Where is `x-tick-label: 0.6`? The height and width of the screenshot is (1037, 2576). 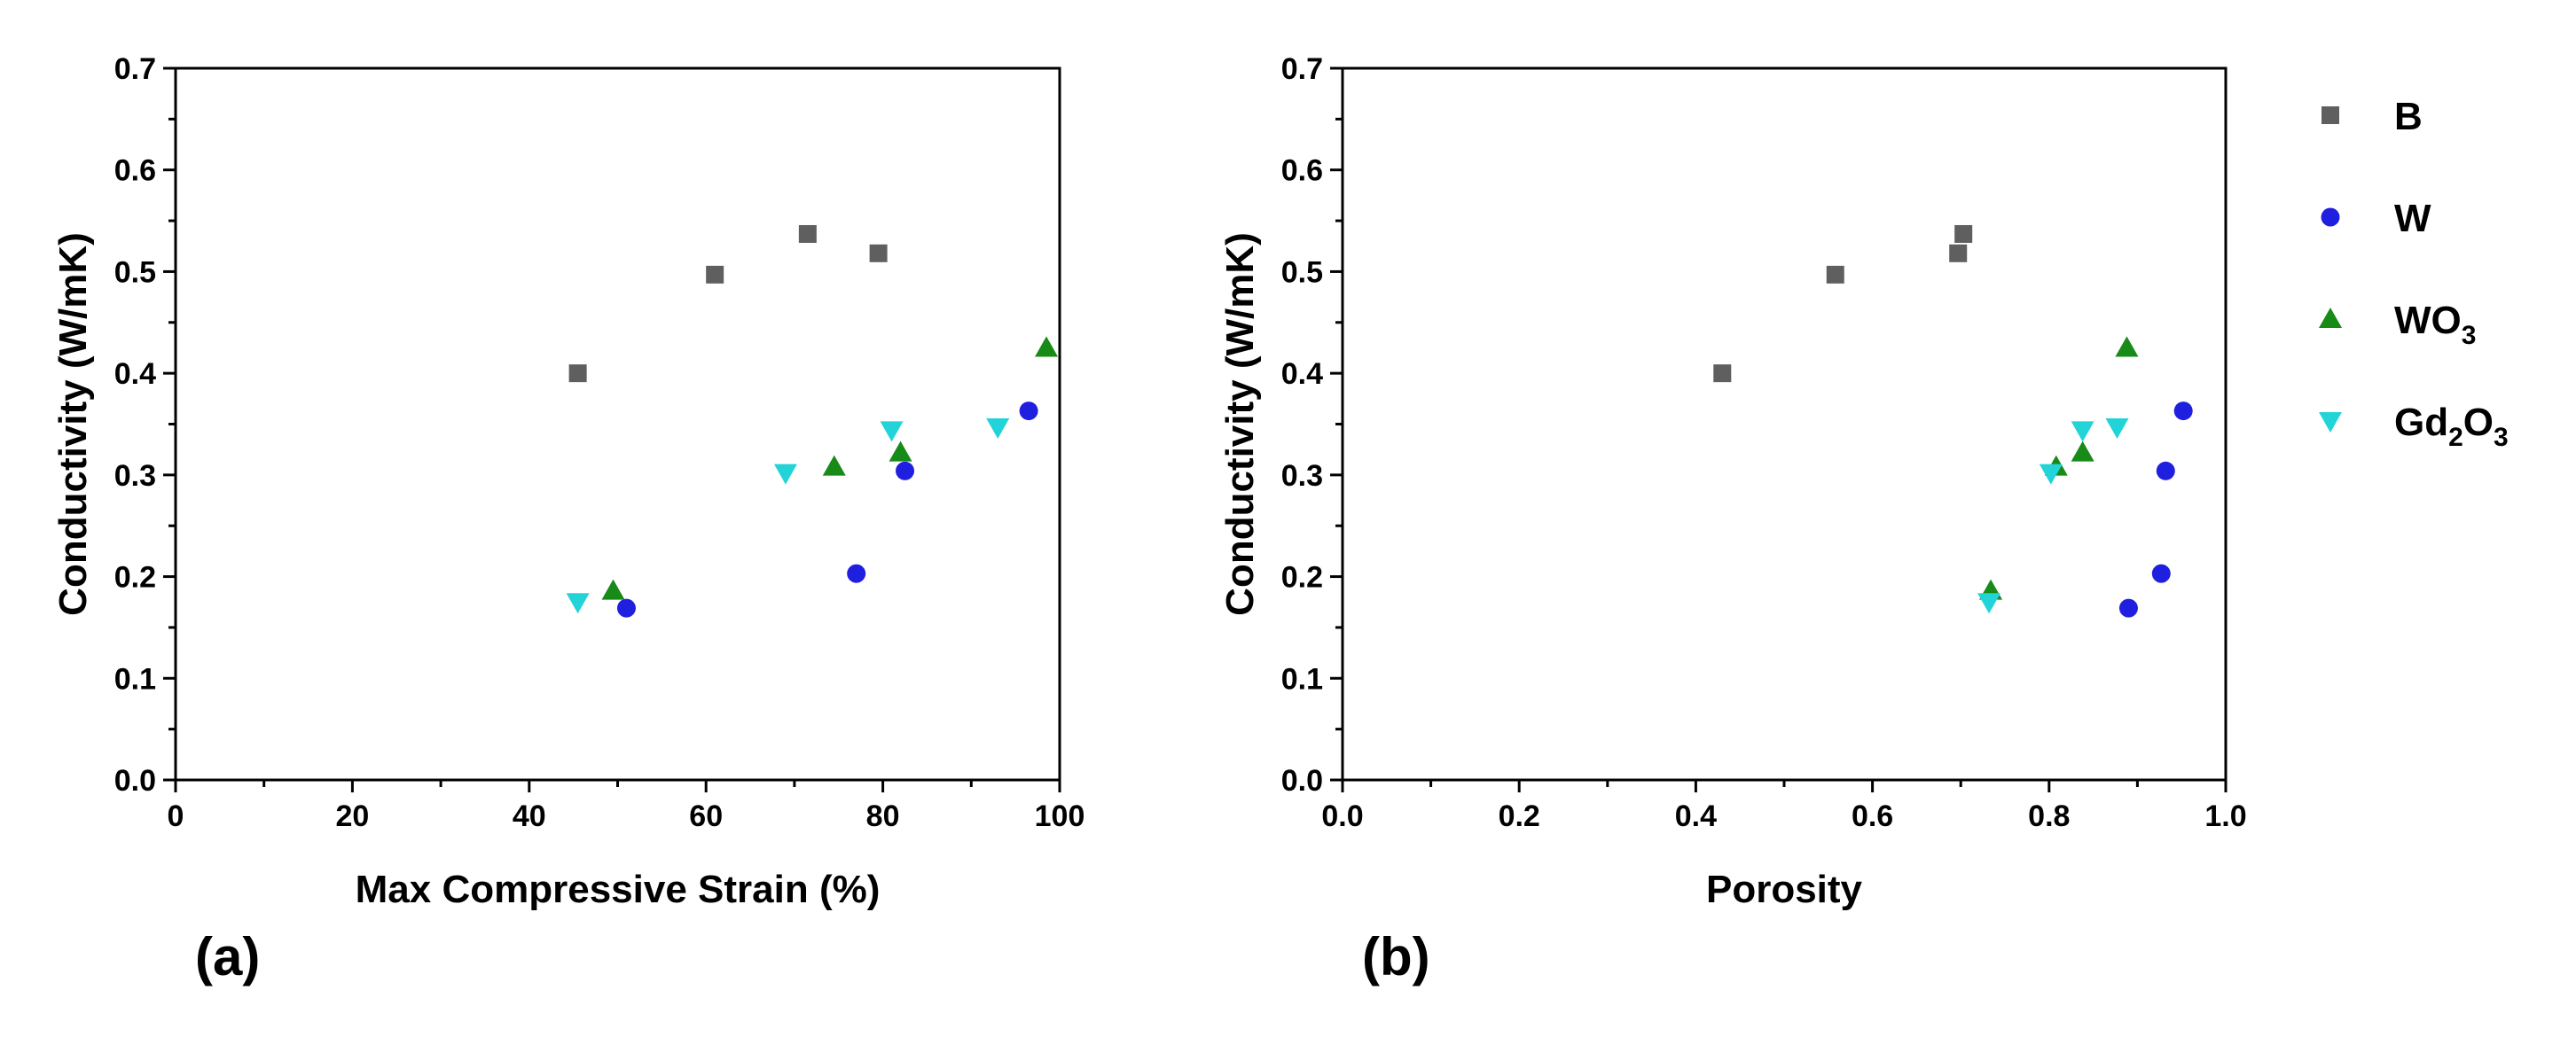
x-tick-label: 0.6 is located at coordinates (1872, 816).